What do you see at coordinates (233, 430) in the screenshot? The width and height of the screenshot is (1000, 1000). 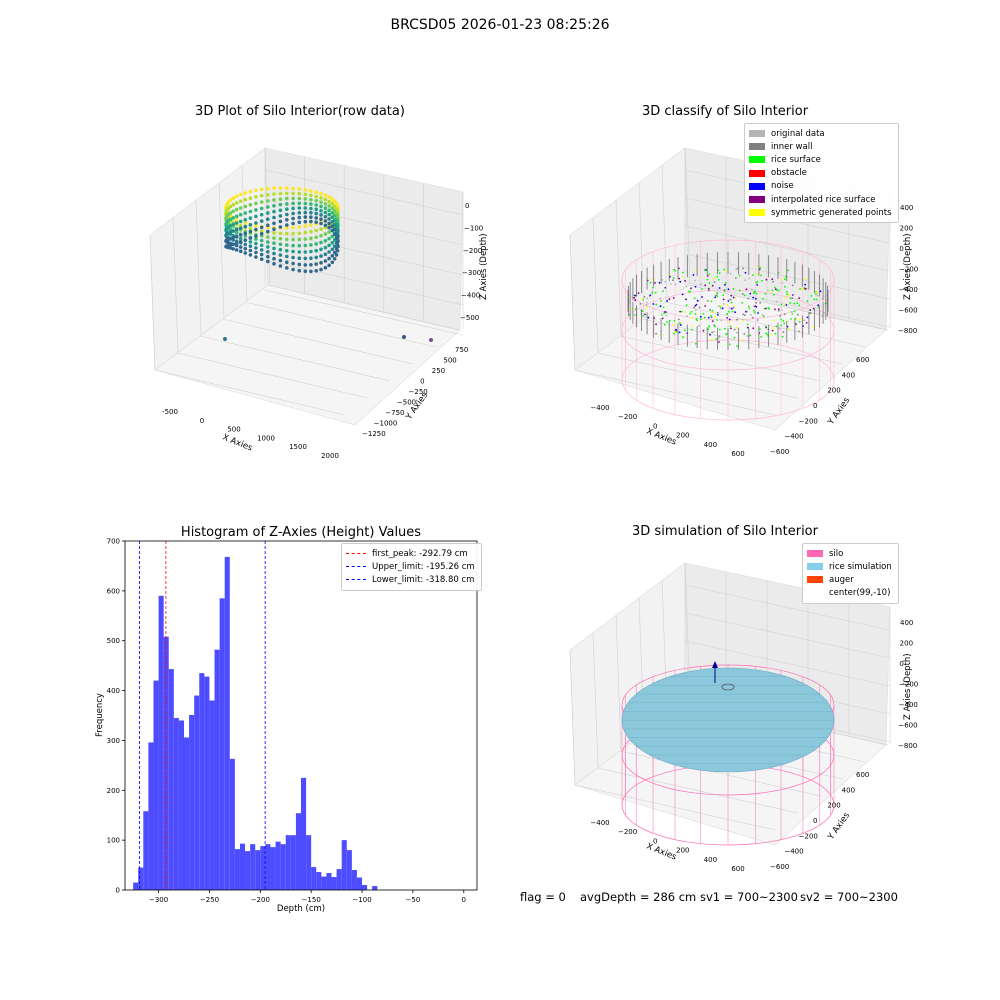 I see `raw-x-tick-label: 500` at bounding box center [233, 430].